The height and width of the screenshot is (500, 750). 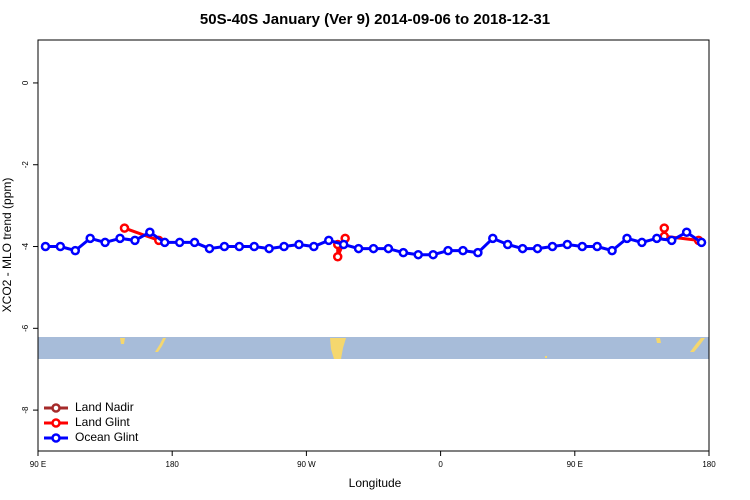 What do you see at coordinates (104, 407) in the screenshot?
I see `legend-label: Land Nadir` at bounding box center [104, 407].